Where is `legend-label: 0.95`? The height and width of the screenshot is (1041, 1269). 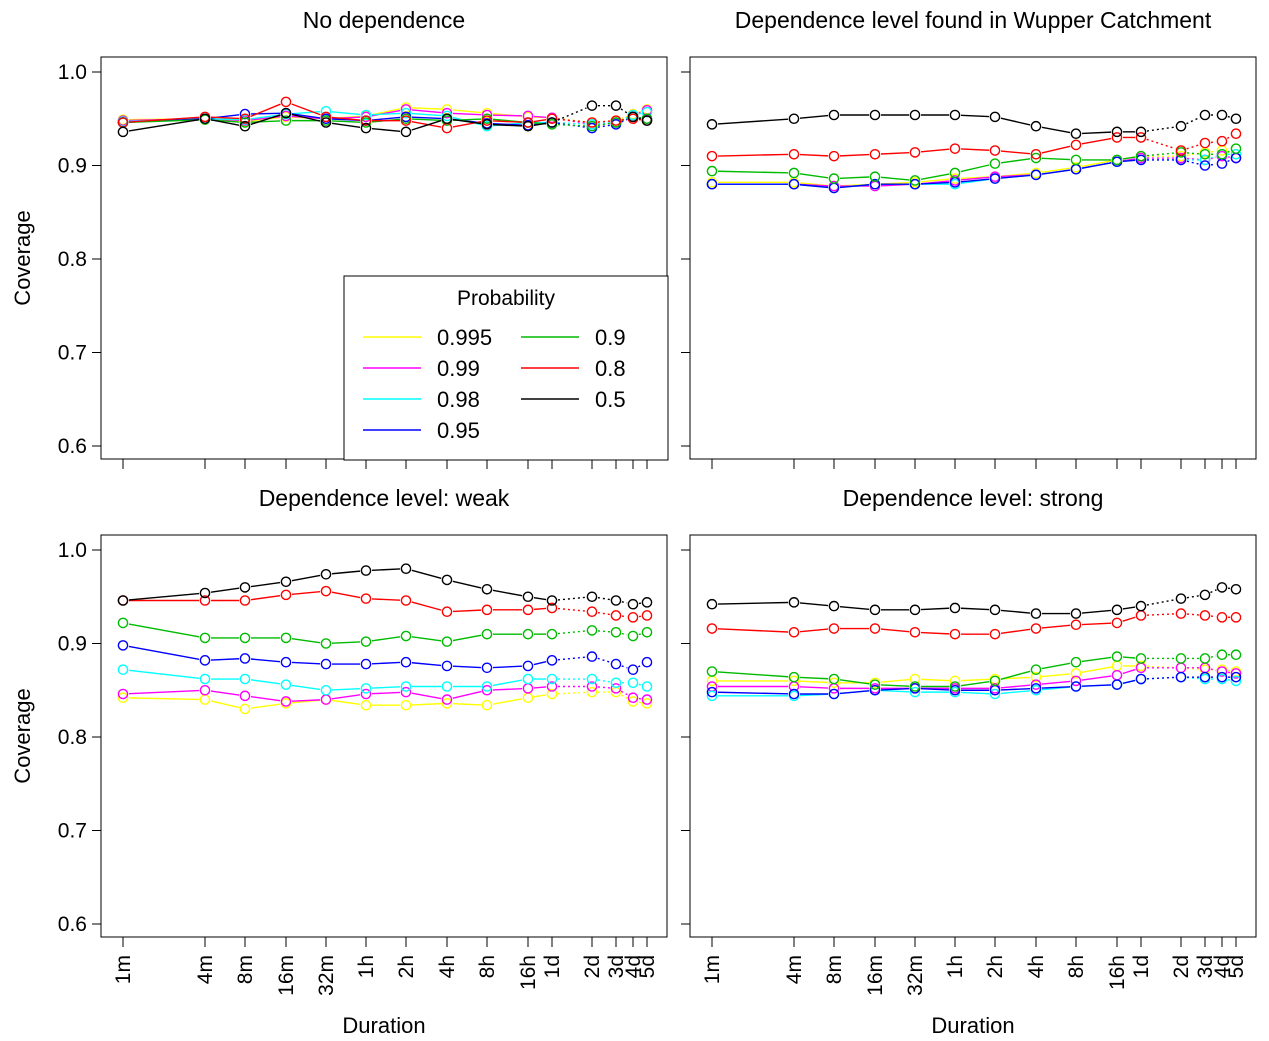 legend-label: 0.95 is located at coordinates (458, 430).